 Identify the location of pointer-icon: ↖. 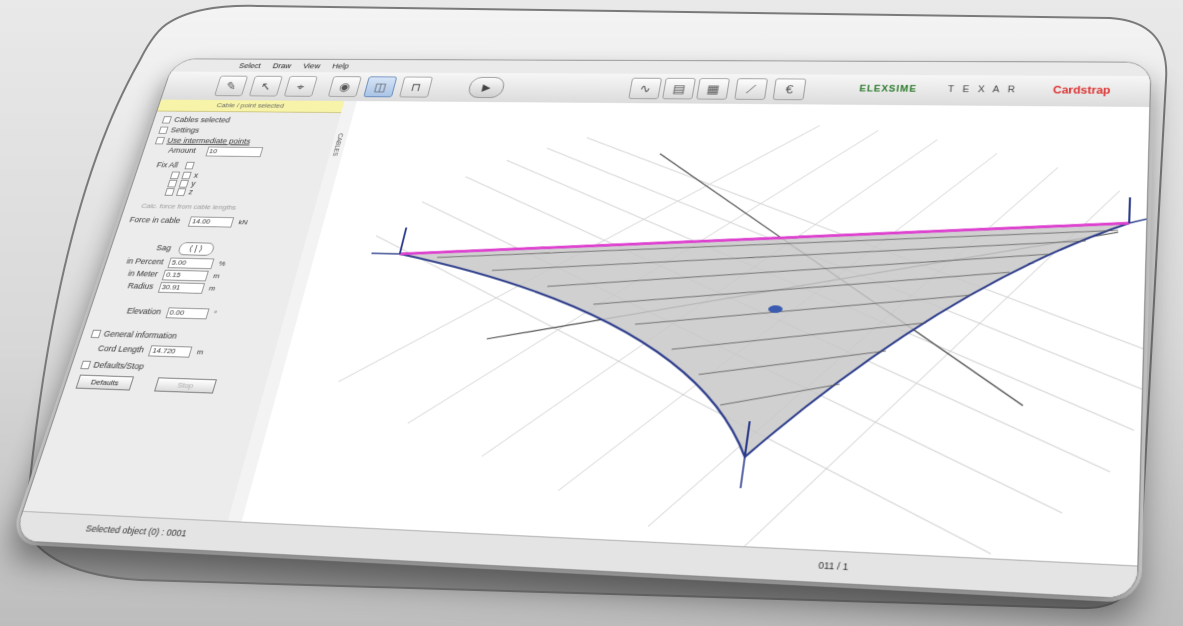
(266, 86).